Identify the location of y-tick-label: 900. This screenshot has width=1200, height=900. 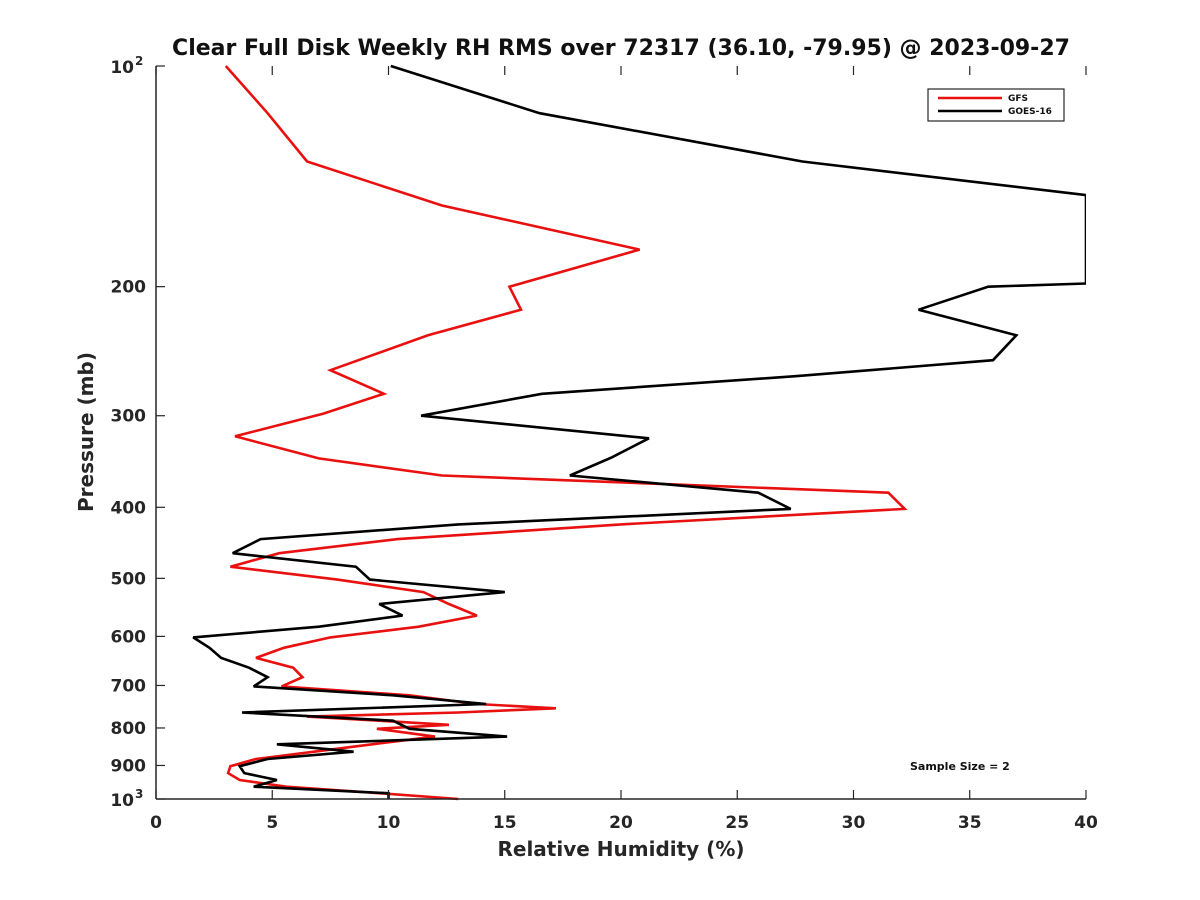
(129, 766).